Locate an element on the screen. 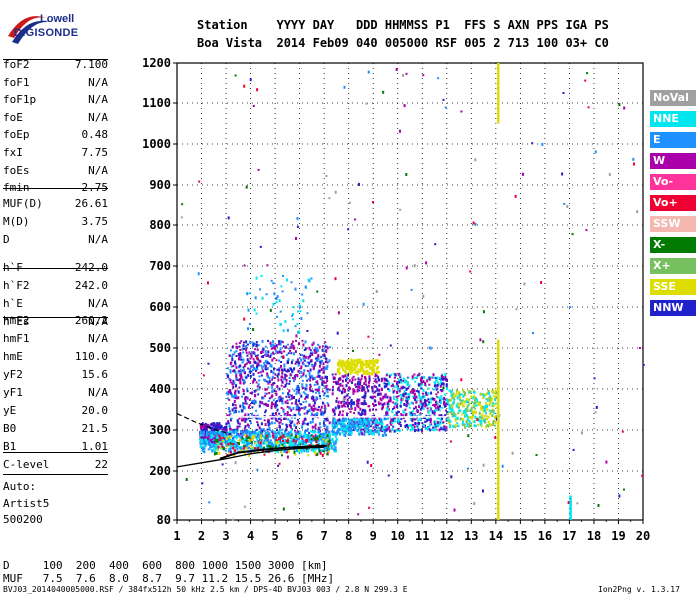 The width and height of the screenshot is (700, 600). param-value: 20.0 is located at coordinates (95, 410).